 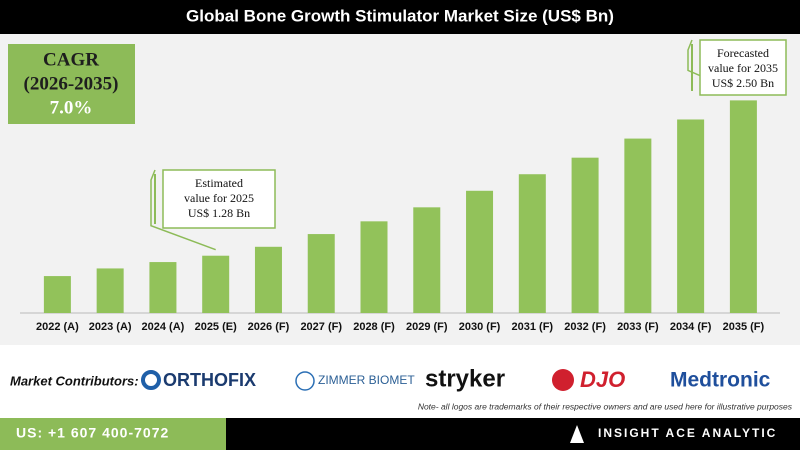 What do you see at coordinates (219, 213) in the screenshot?
I see `callout-text: US$ 1.28 Bn` at bounding box center [219, 213].